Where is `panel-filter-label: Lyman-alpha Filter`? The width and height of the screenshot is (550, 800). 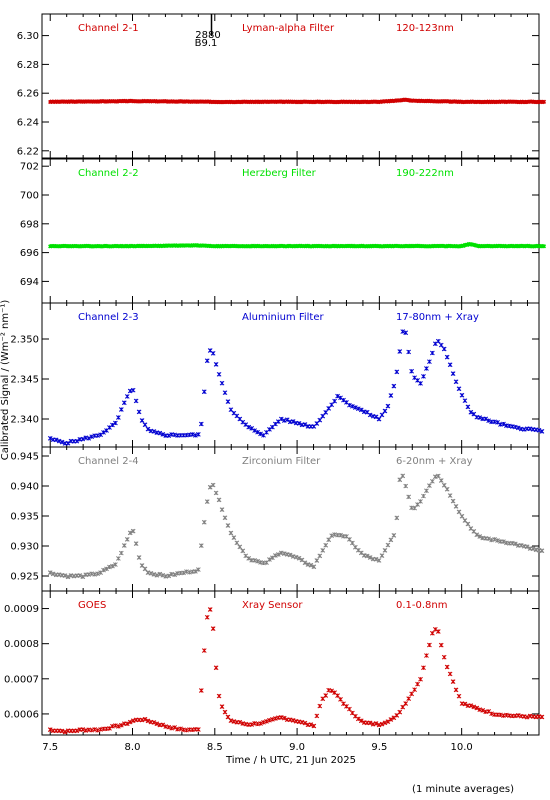
panel-filter-label: Lyman-alpha Filter is located at coordinates (288, 28).